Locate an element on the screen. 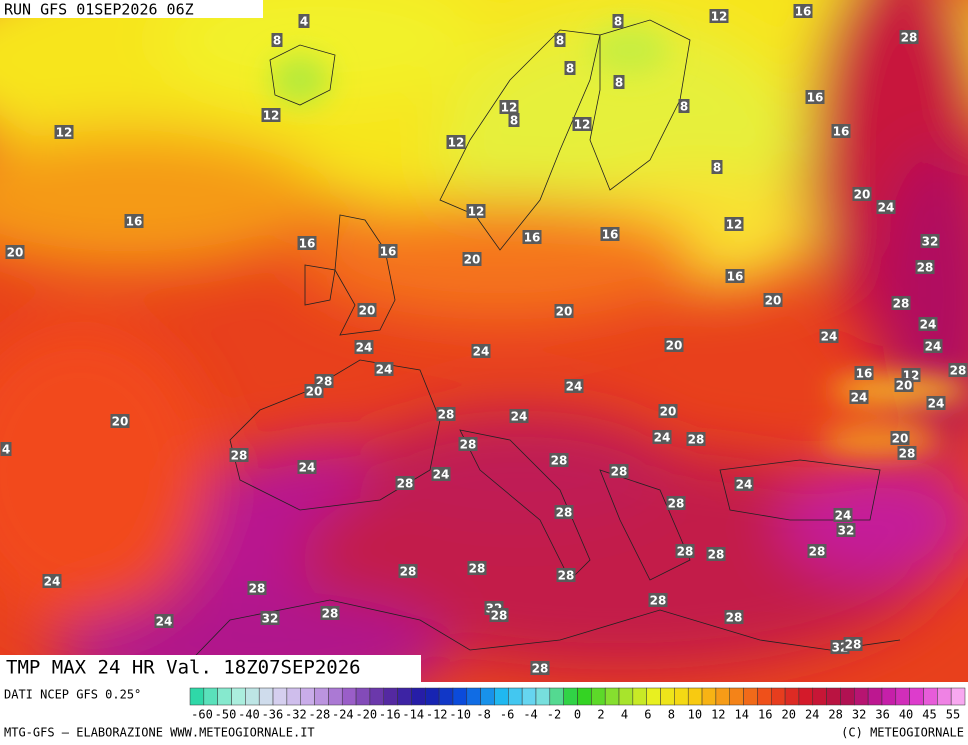 The height and width of the screenshot is (745, 968). scale-label: 16 is located at coordinates (765, 715).